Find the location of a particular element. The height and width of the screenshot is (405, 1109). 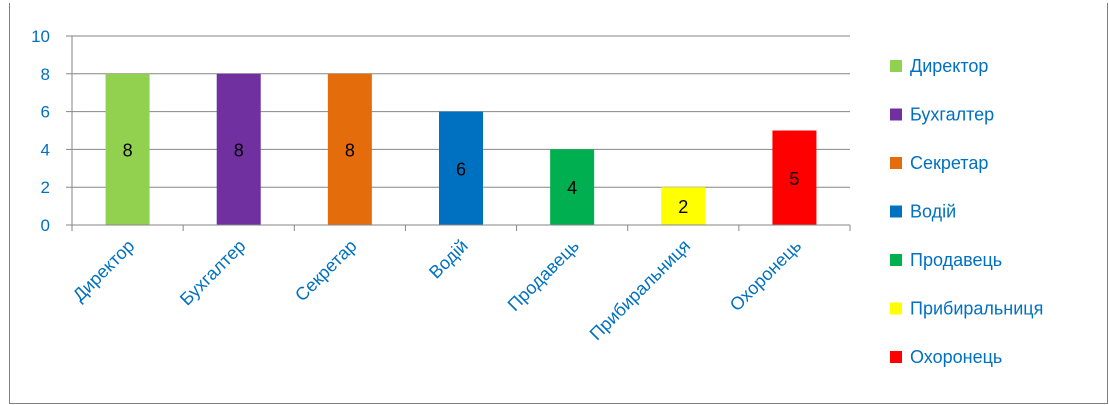

data-label: 5 is located at coordinates (794, 179).